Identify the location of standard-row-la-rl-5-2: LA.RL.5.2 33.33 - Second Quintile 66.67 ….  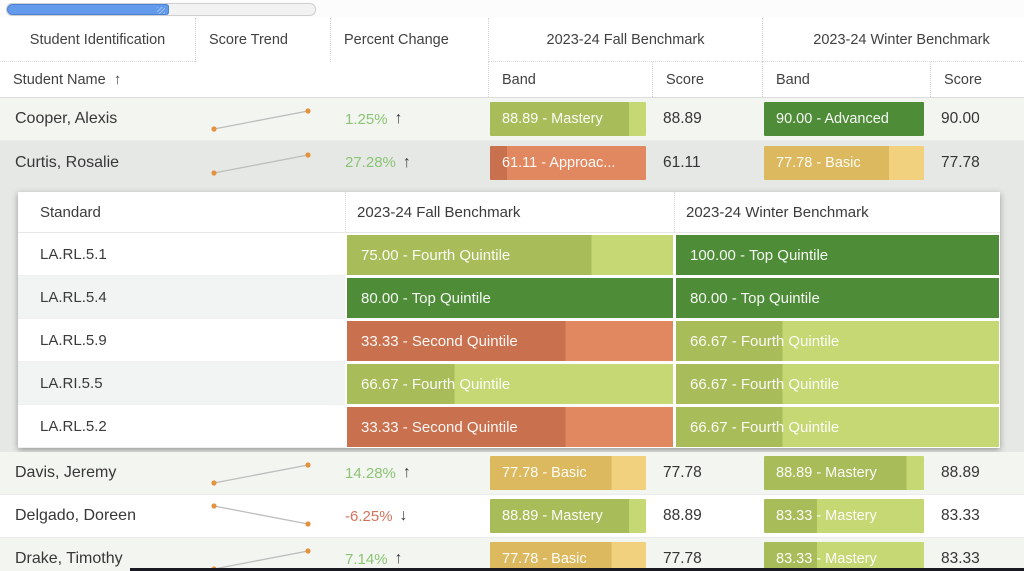
(509, 426).